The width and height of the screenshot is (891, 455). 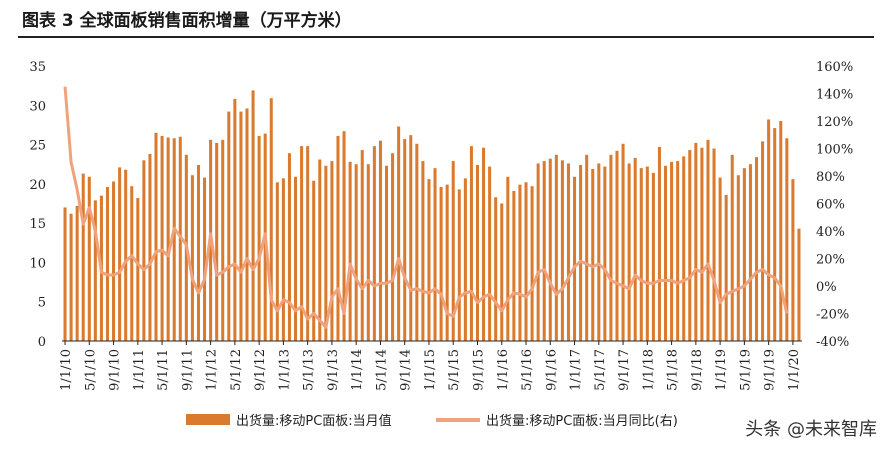 I want to click on right-tick-label: 80%, so click(x=830, y=177).